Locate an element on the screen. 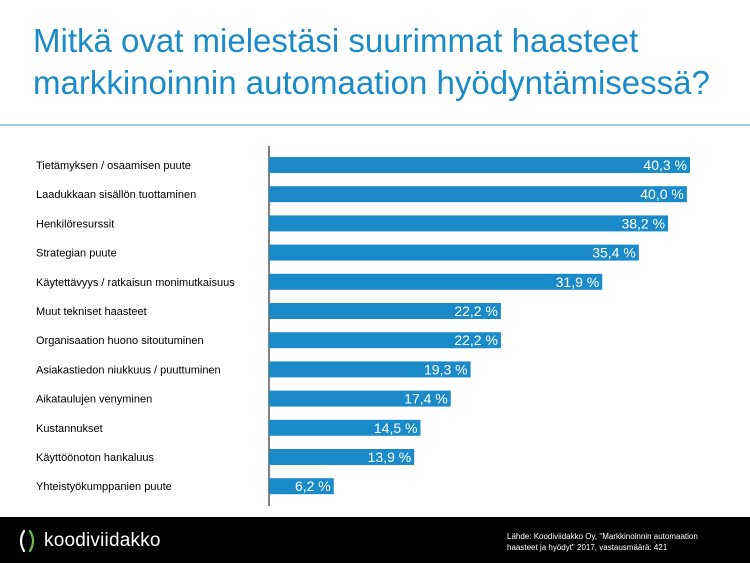  category-label: Käytettävyys / ratkaisun monimutkaisuus is located at coordinates (135, 283).